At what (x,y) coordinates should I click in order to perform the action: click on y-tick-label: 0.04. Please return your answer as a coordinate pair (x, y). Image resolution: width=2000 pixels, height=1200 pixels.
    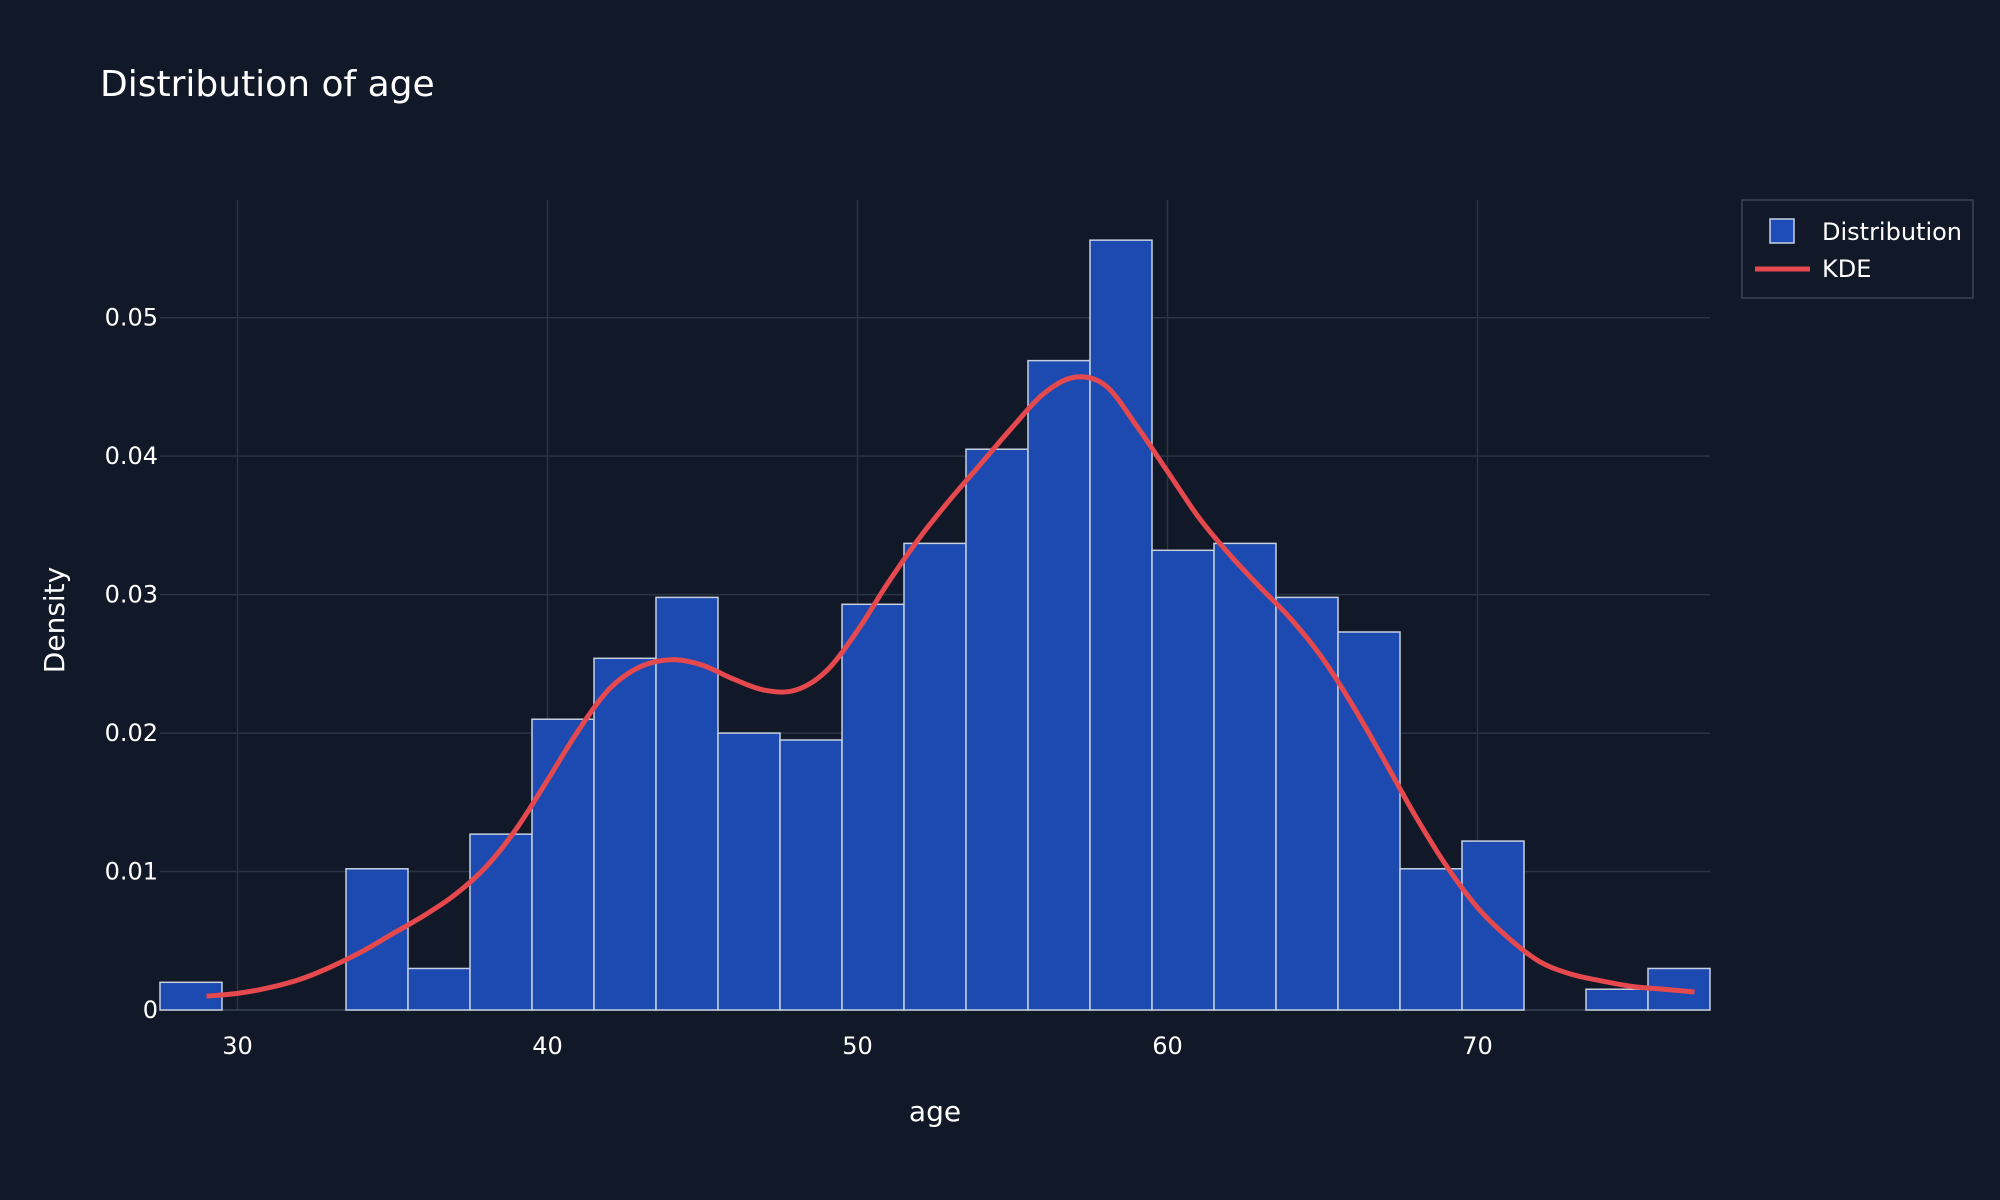
    Looking at the image, I should click on (131, 456).